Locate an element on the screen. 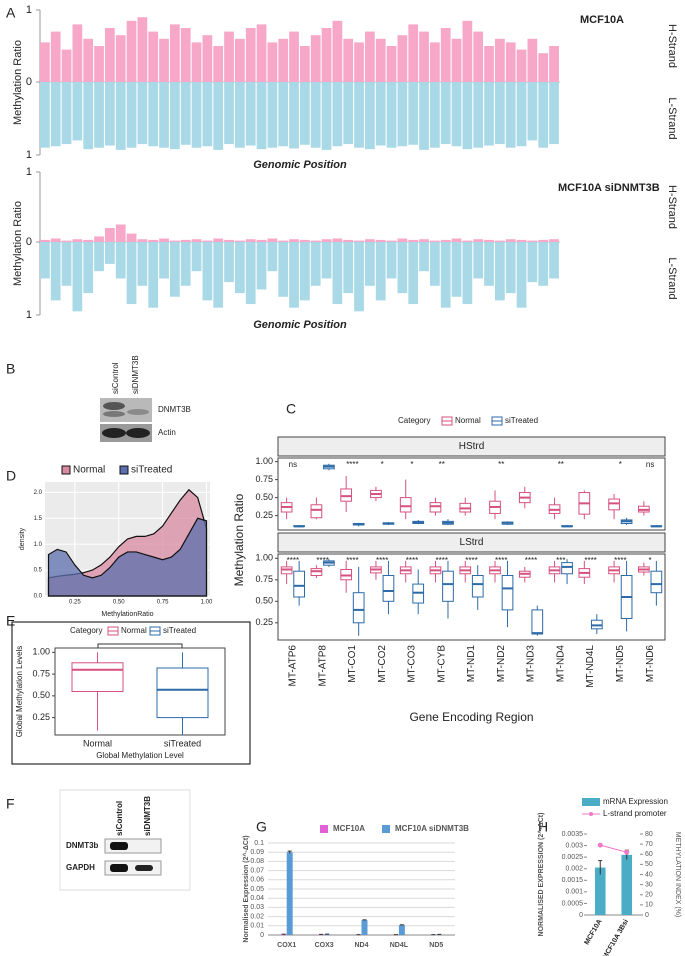  x-tick-label: MT-ND4L is located at coordinates (590, 666).